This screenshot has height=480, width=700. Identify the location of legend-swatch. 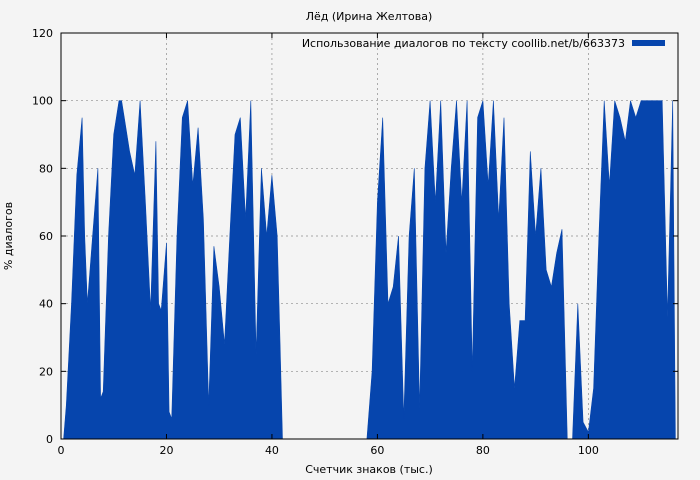
(648, 43).